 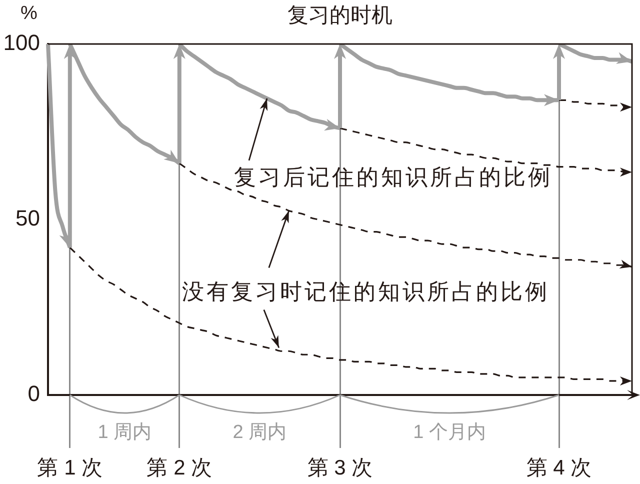 What do you see at coordinates (70, 468) in the screenshot?
I see `x-tick-label: 第 1 次` at bounding box center [70, 468].